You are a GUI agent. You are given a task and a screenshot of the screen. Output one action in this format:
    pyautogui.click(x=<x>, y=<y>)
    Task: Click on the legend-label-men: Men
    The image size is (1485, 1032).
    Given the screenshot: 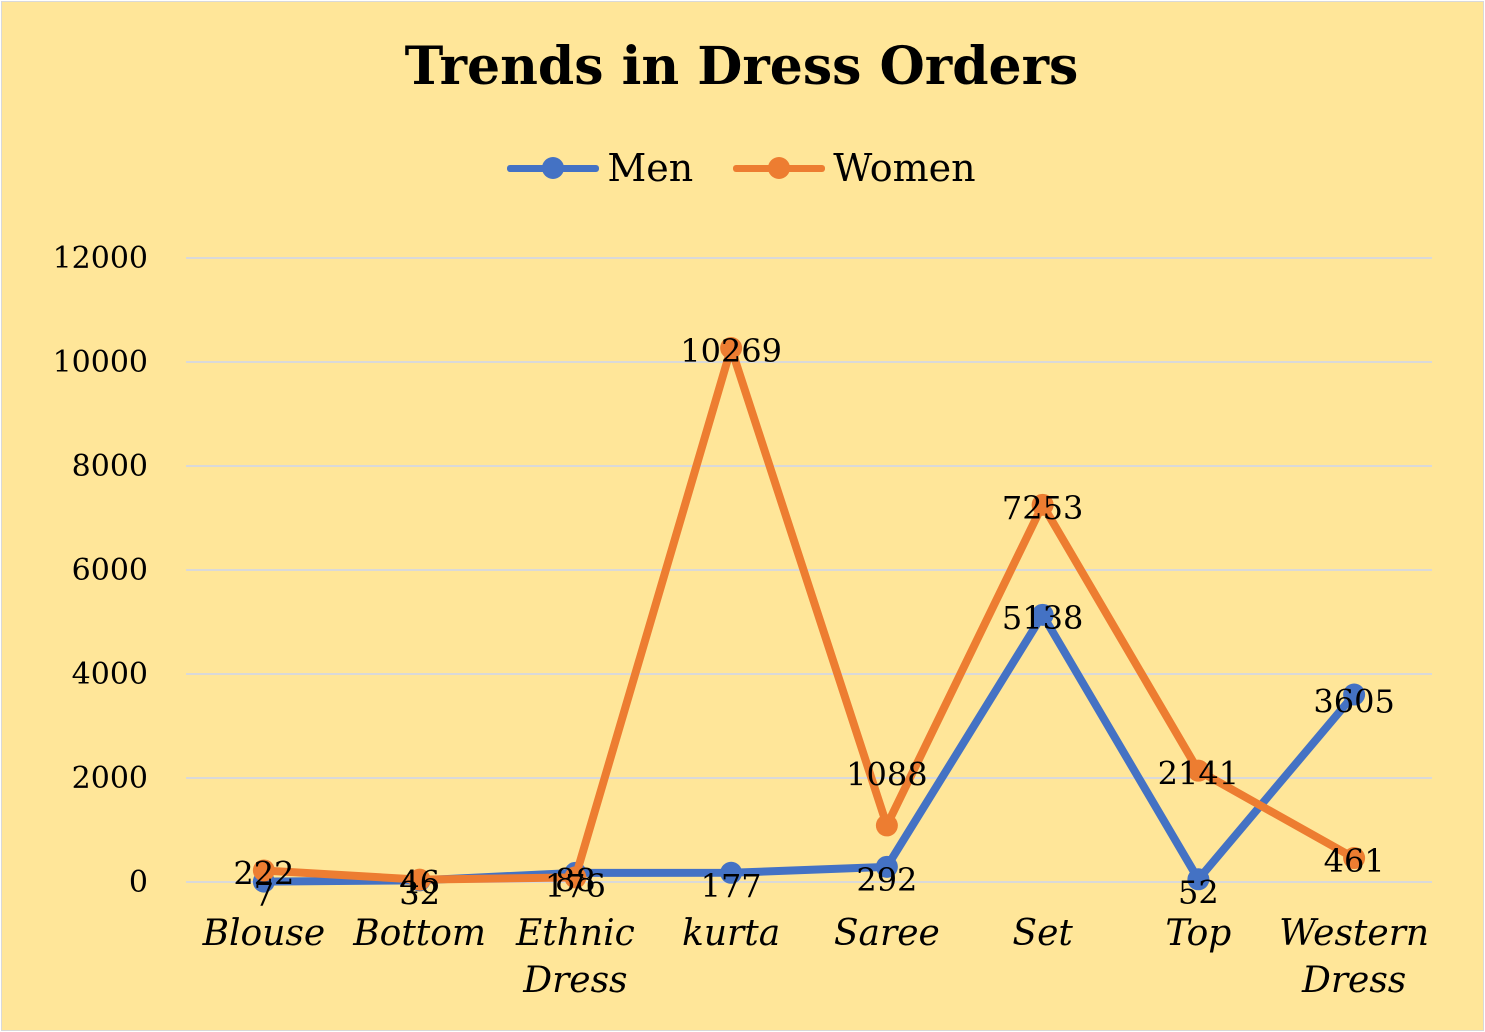 What is the action you would take?
    pyautogui.click(x=650, y=168)
    